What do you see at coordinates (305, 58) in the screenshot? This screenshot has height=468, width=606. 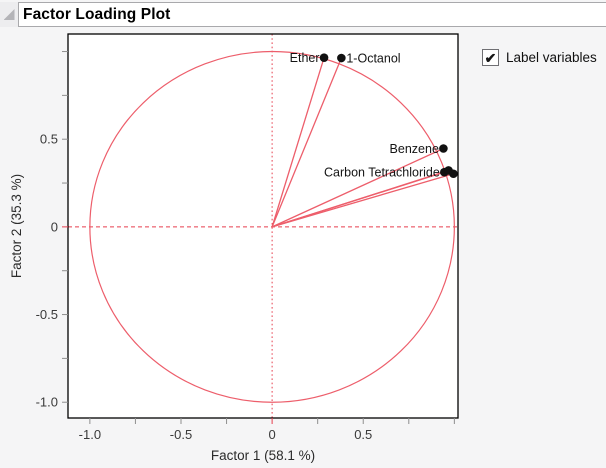 I see `variable-label: Ether` at bounding box center [305, 58].